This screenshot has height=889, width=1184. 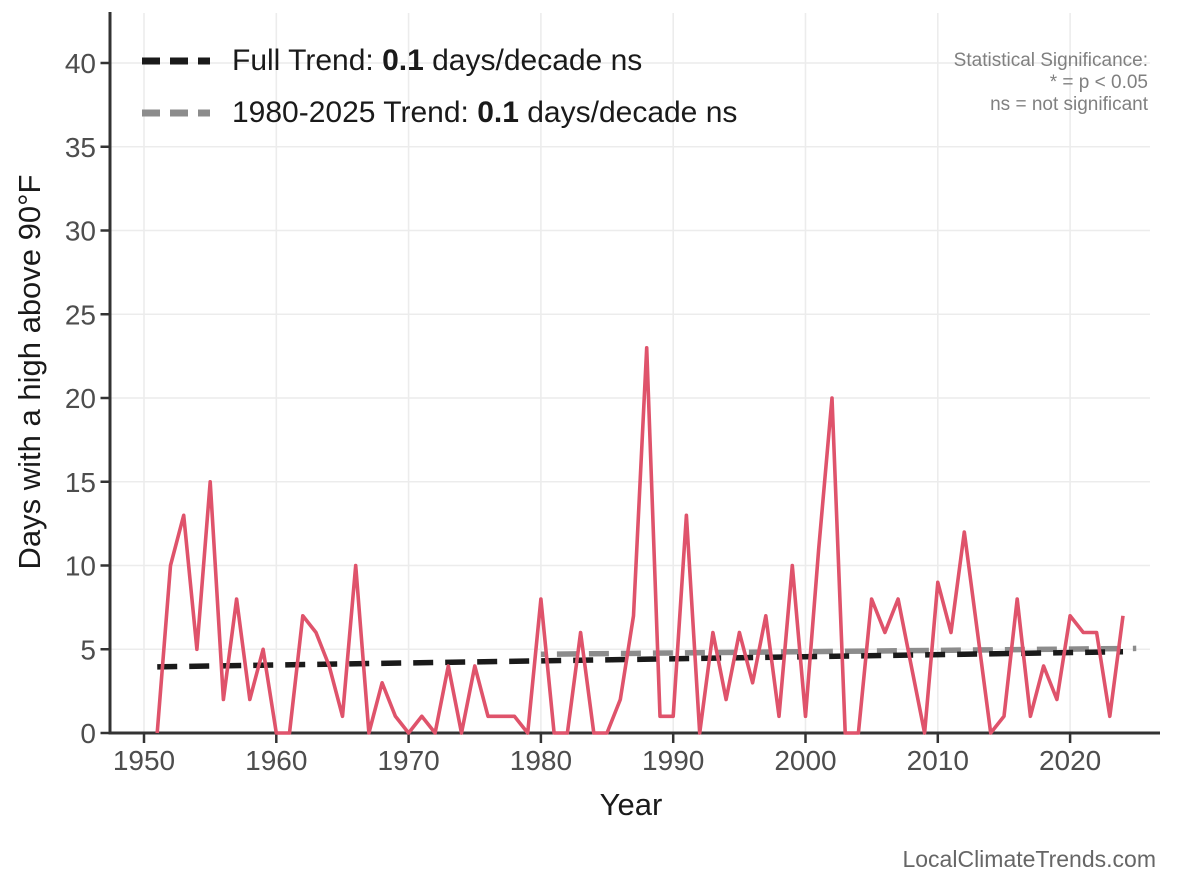 What do you see at coordinates (640, 659) in the screenshot?
I see `trend-line-full` at bounding box center [640, 659].